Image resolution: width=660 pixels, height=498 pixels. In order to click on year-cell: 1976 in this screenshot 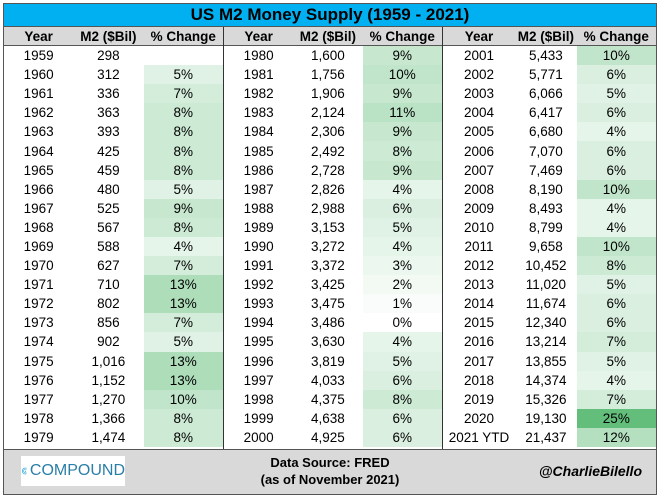, I will do `click(38, 380)`.